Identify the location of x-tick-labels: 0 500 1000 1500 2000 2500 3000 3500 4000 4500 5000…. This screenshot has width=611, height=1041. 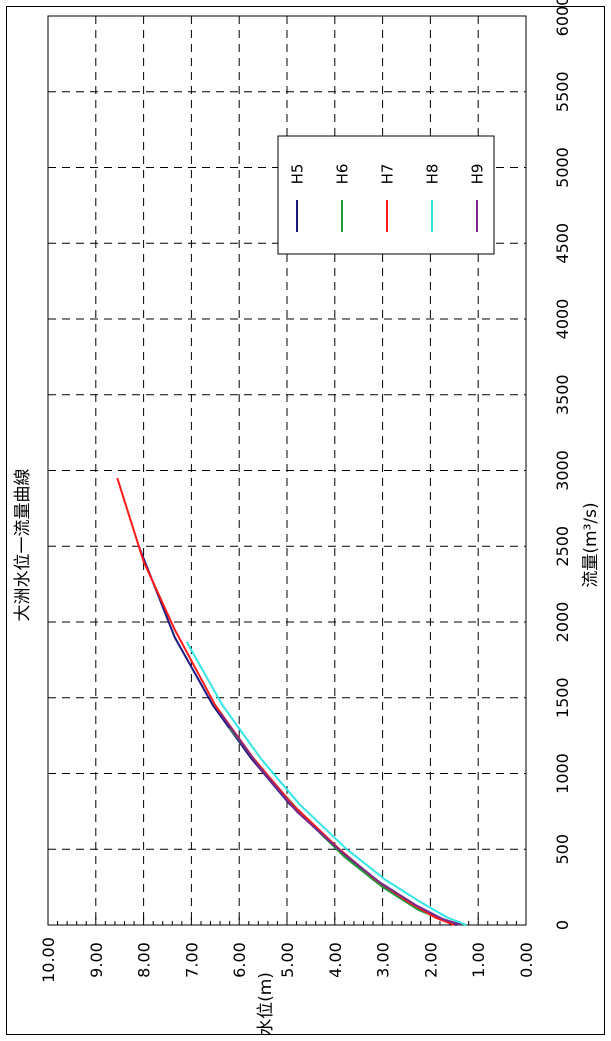
(562, 465).